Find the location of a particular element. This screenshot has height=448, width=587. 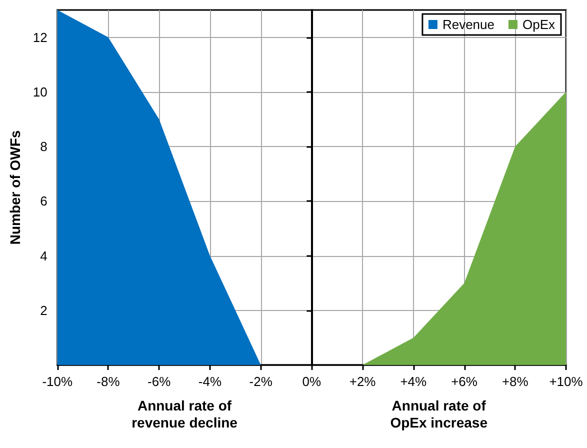

y-tick-label: 12 is located at coordinates (40, 37).